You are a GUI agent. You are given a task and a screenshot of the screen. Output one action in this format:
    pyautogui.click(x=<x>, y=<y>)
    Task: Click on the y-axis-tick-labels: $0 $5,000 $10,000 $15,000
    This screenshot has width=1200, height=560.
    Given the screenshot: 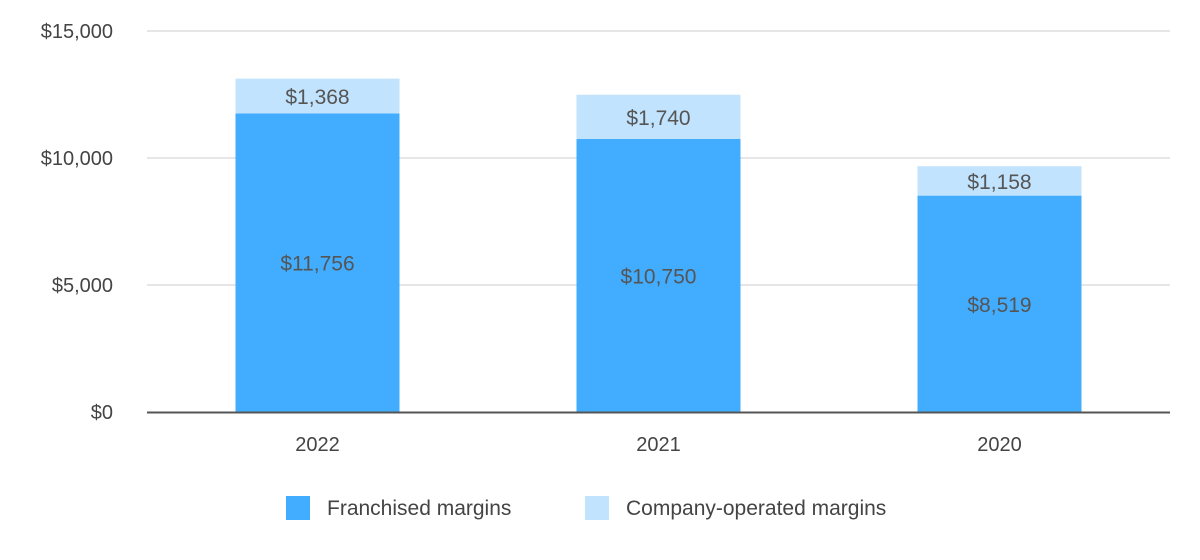 What is the action you would take?
    pyautogui.click(x=77, y=222)
    